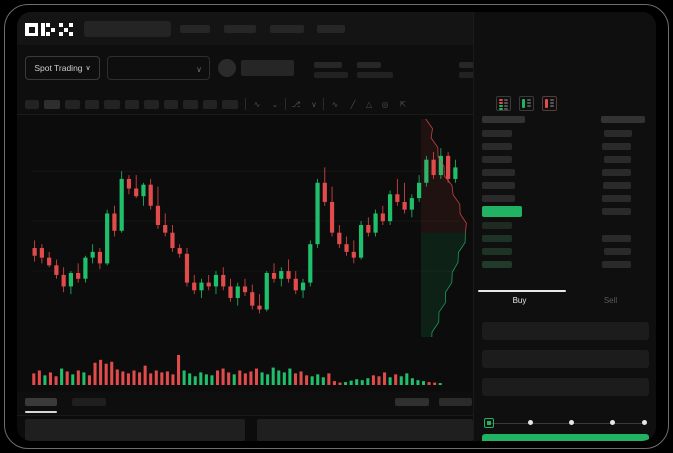 The width and height of the screenshot is (673, 453). I want to click on market-type-dropdown: Spot Trading ∨, so click(62, 68).